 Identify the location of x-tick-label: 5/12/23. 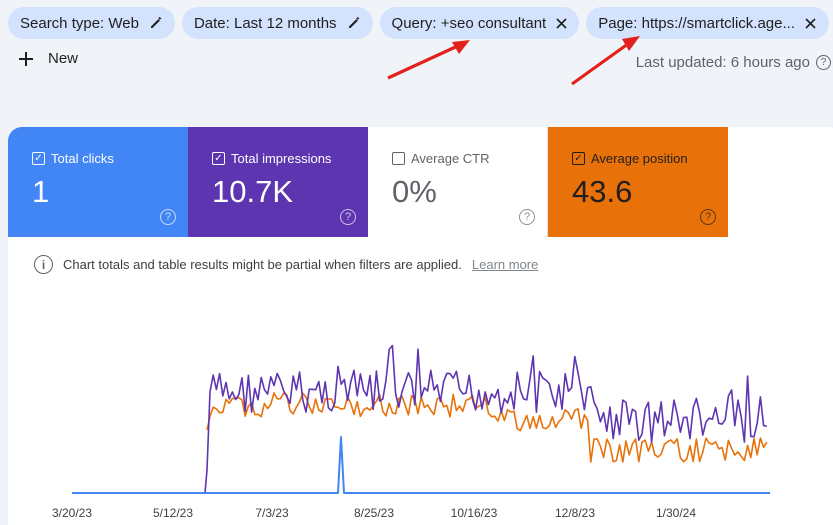
(173, 513).